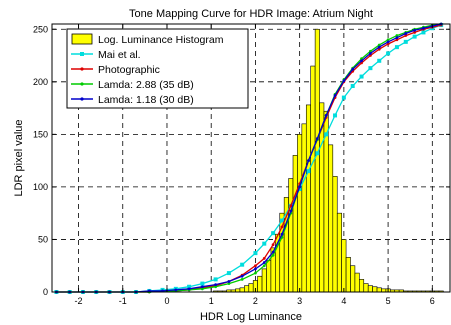 The width and height of the screenshot is (451, 325). Describe the element at coordinates (129, 70) in the screenshot. I see `legend-label: Photographic` at that location.